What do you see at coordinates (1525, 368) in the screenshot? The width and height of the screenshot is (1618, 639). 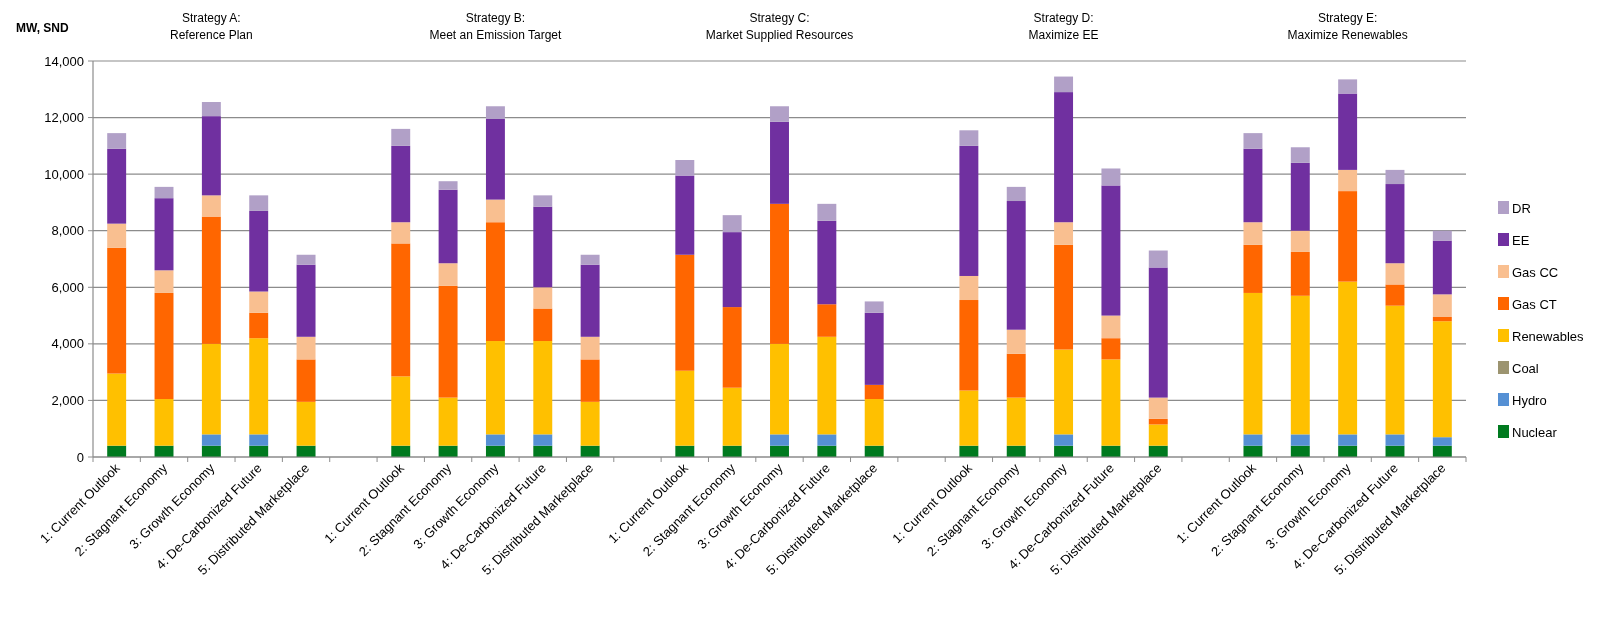 I see `legend-label: Coal` at bounding box center [1525, 368].